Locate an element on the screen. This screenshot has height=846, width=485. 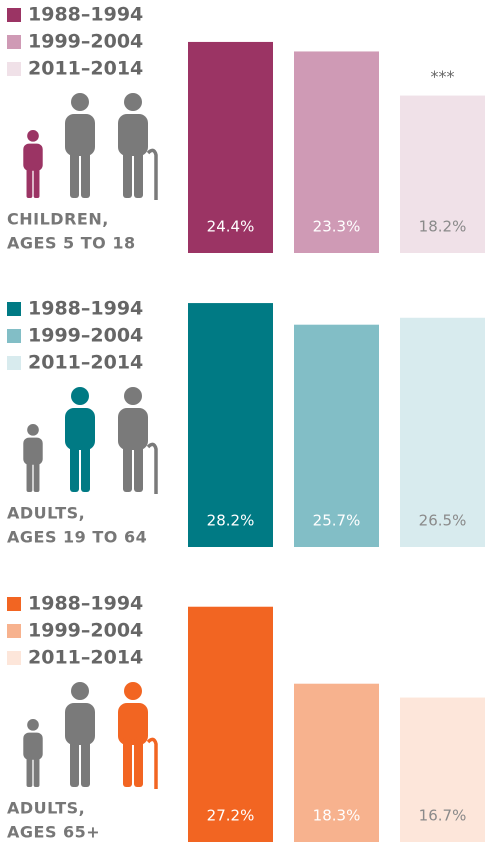
value-label: 27.2% is located at coordinates (231, 816).